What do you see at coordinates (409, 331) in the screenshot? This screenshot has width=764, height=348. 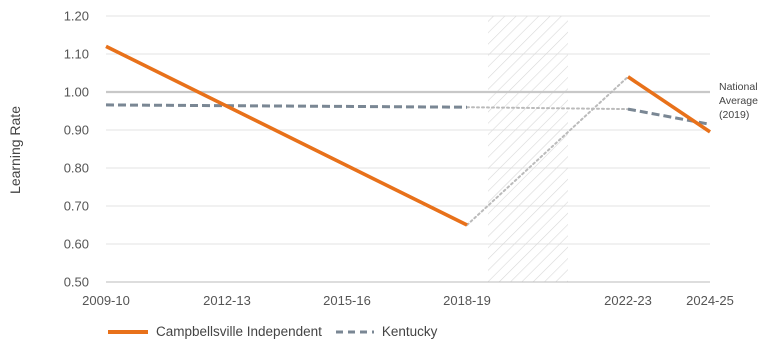 I see `legend-label-kentucky: Kentucky` at bounding box center [409, 331].